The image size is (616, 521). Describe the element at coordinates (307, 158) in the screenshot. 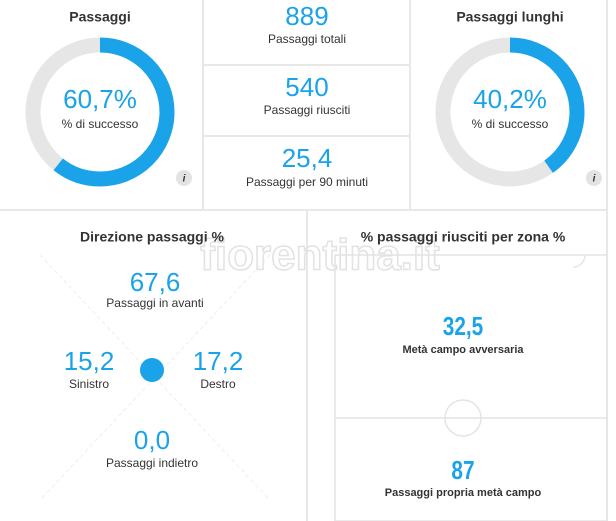

I see `stat-value: 25,4` at that location.